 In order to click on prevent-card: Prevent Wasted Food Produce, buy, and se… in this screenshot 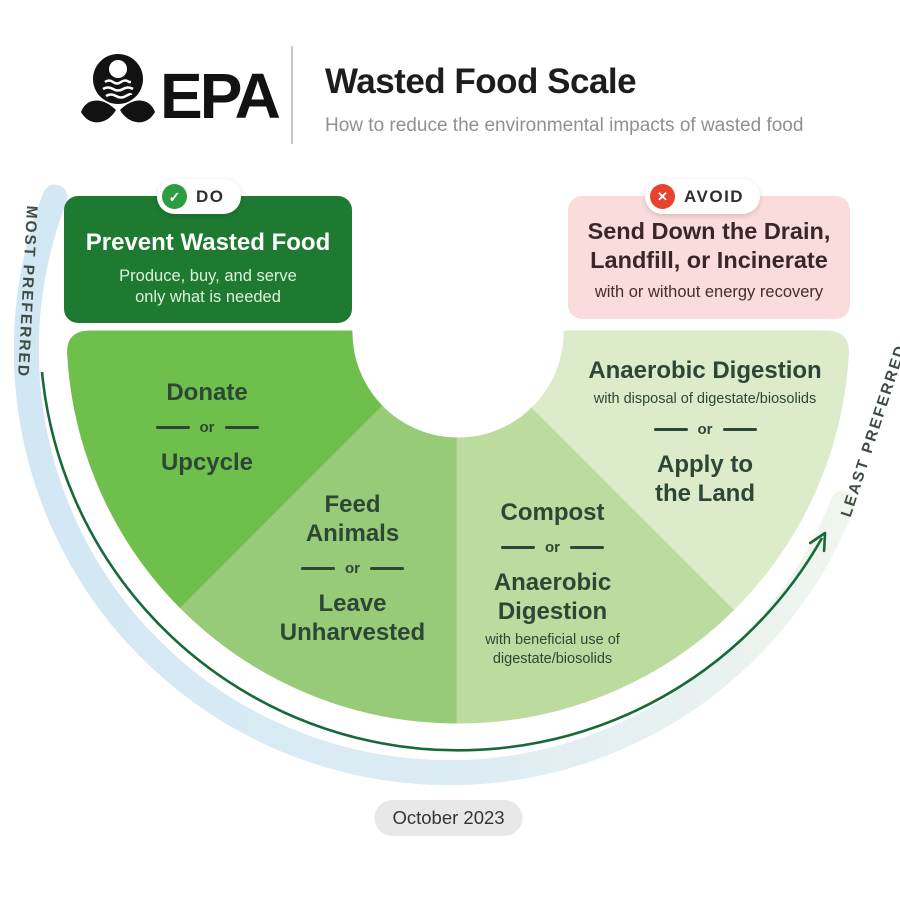, I will do `click(208, 259)`.